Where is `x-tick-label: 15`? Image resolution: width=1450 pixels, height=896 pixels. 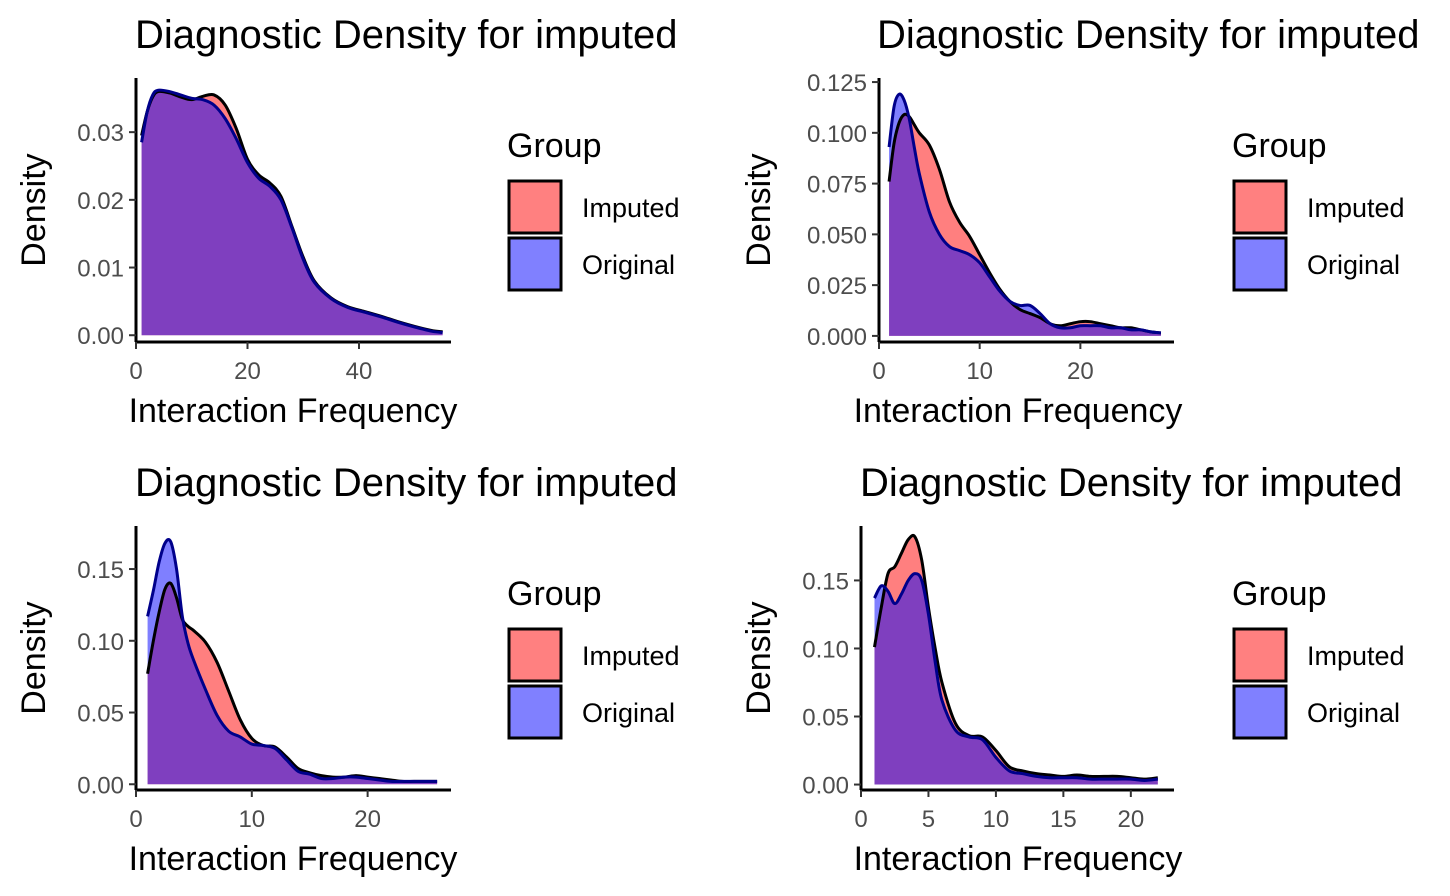
x-tick-label: 15 is located at coordinates (1063, 819).